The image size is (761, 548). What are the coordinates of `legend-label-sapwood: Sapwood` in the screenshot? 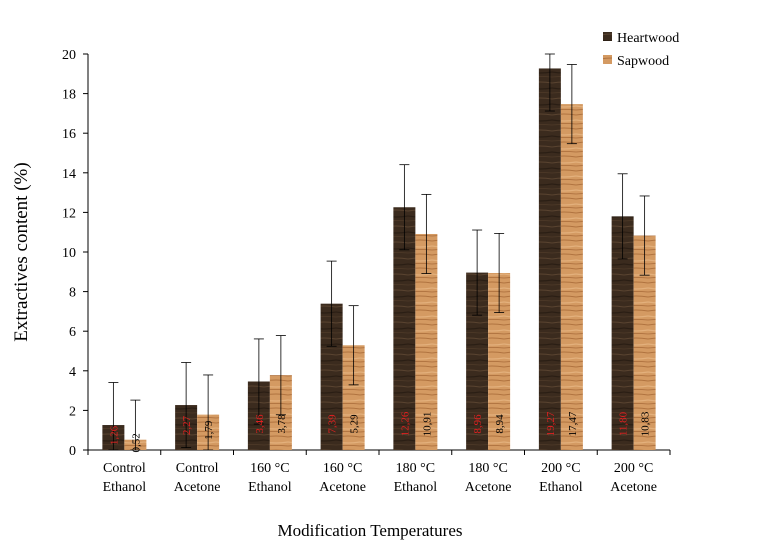 It's located at (643, 61).